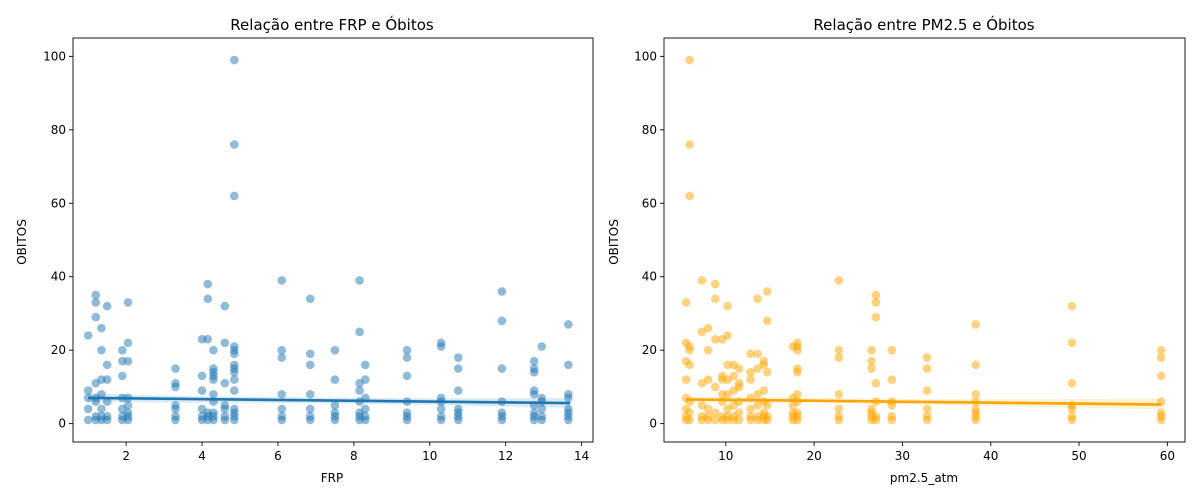 Image resolution: width=1200 pixels, height=500 pixels. Describe the element at coordinates (505, 456) in the screenshot. I see `x-tick-label: 12` at that location.